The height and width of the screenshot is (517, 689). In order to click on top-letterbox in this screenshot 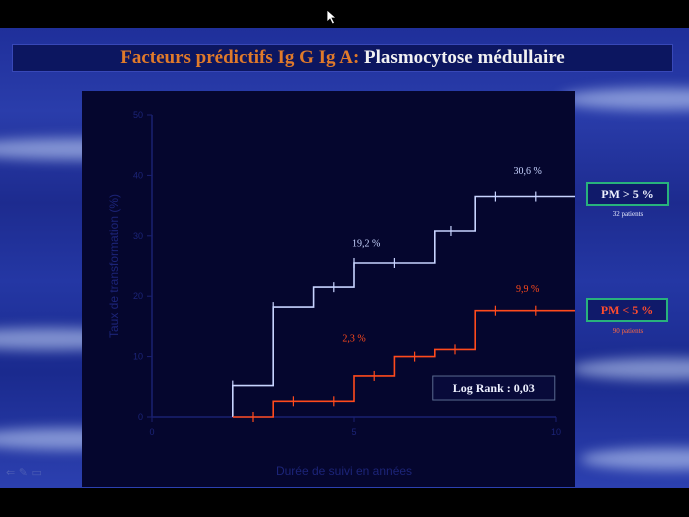, I will do `click(344, 14)`.